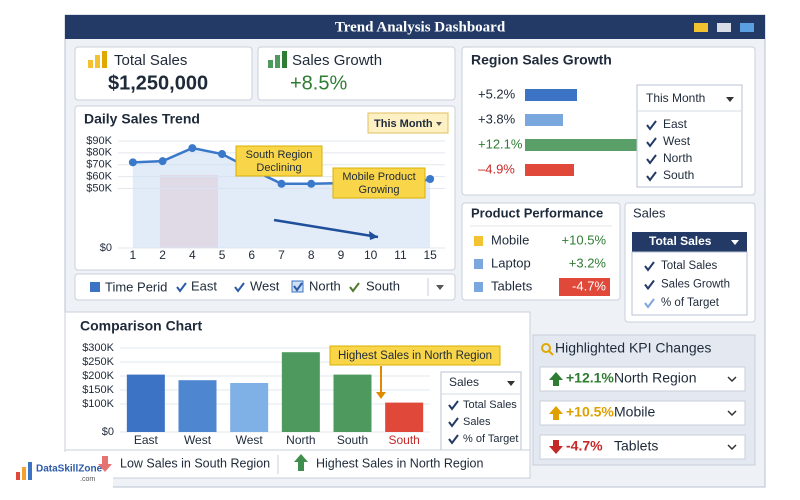  What do you see at coordinates (677, 141) in the screenshot?
I see `option-label: West` at bounding box center [677, 141].